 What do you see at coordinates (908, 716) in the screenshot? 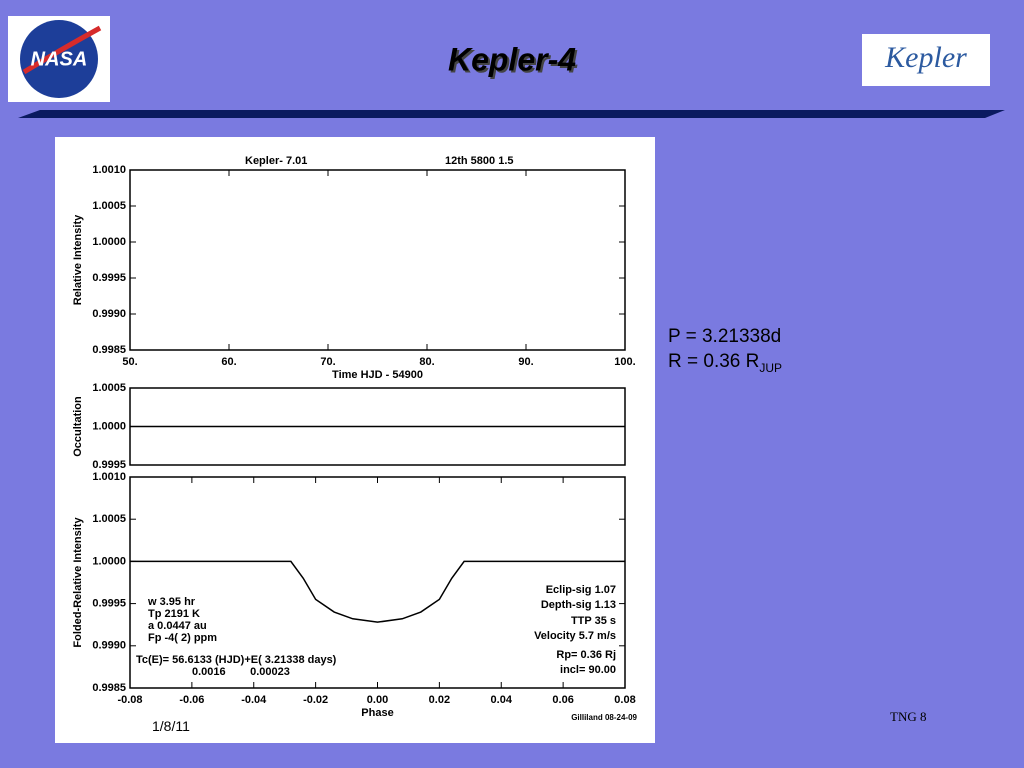
I see `page-number: TNG 8` at bounding box center [908, 716].